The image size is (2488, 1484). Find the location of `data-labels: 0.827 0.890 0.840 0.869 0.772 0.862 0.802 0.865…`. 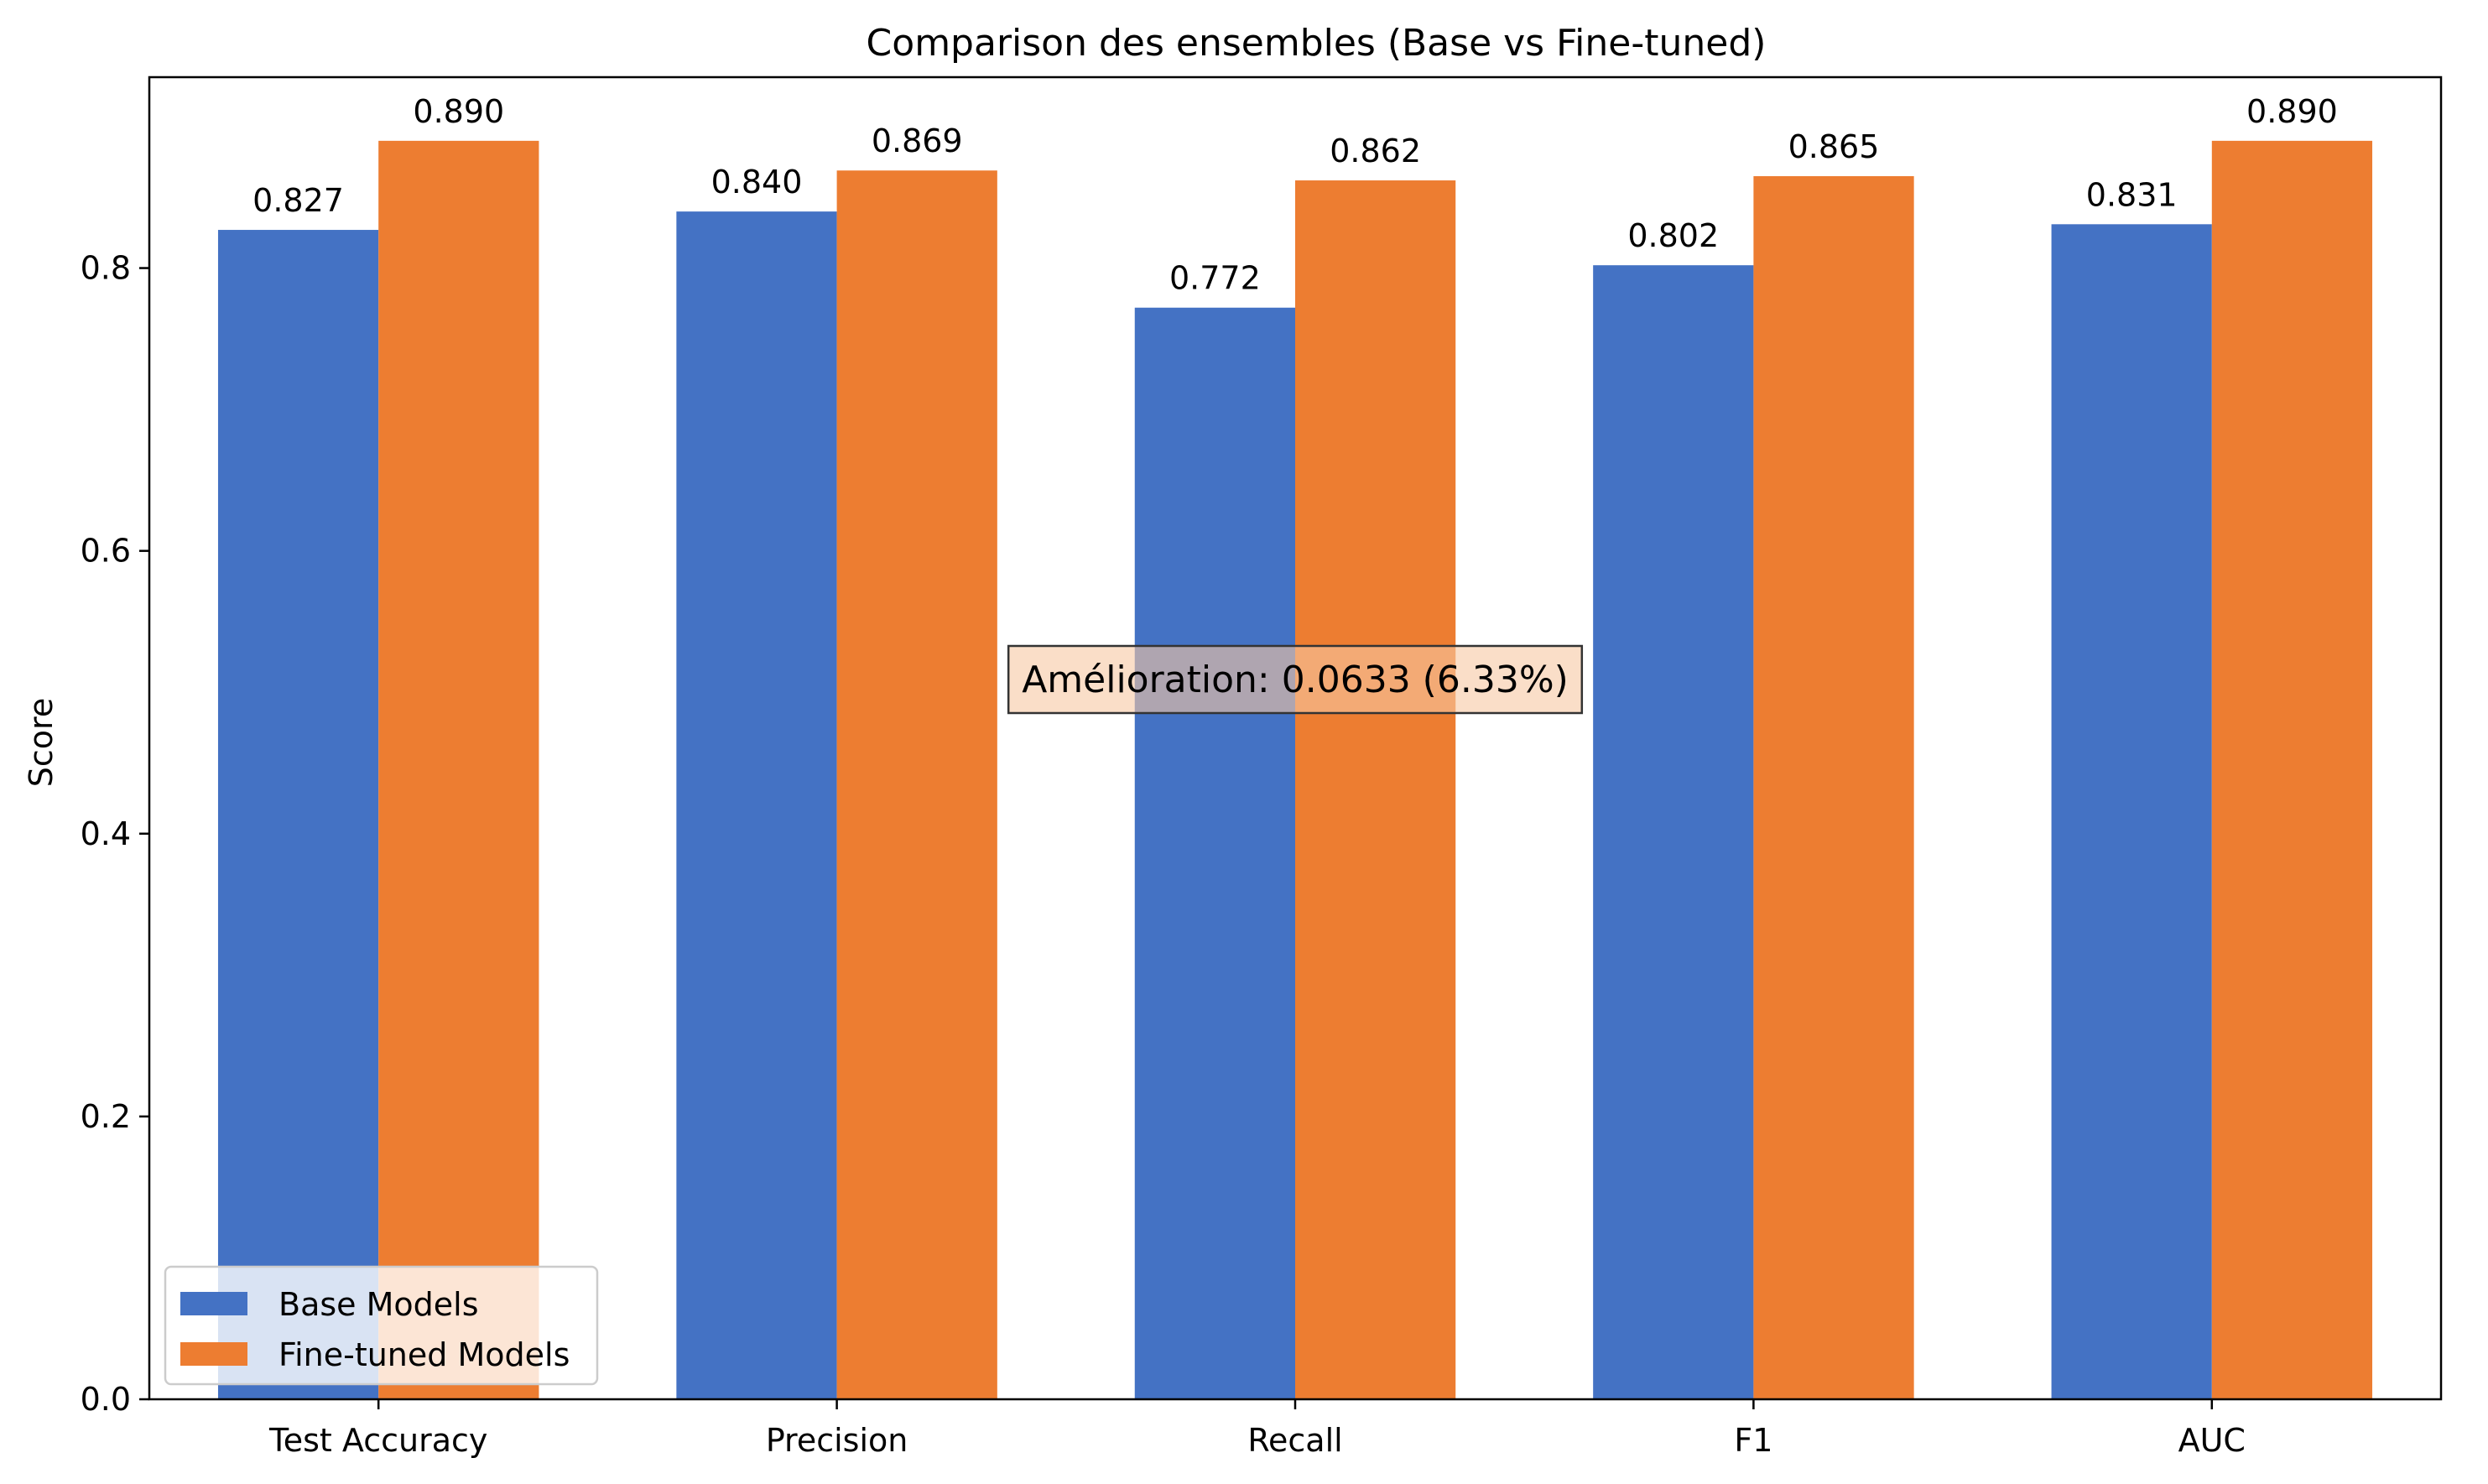

data-labels: 0.827 0.890 0.840 0.869 0.772 0.862 0.802 0.865… is located at coordinates (1295, 195).